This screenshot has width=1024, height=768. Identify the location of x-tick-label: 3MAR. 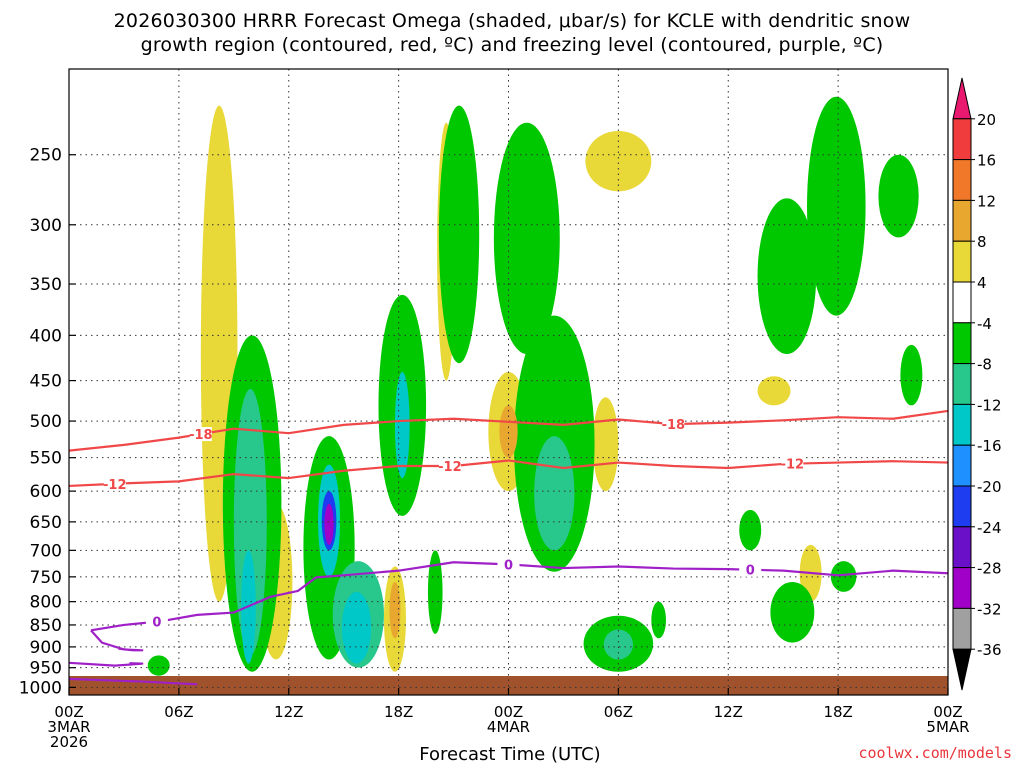
(68, 727).